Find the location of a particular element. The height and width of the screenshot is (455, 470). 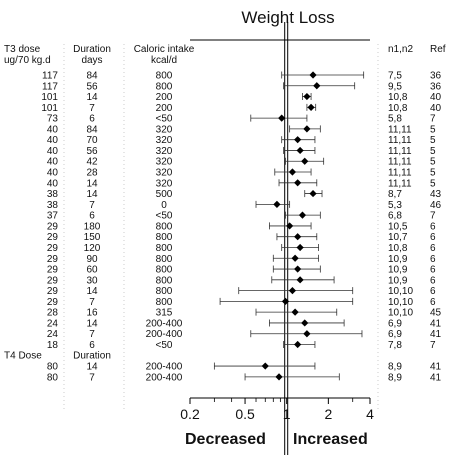

x-tick-label: 0.5 is located at coordinates (245, 414).